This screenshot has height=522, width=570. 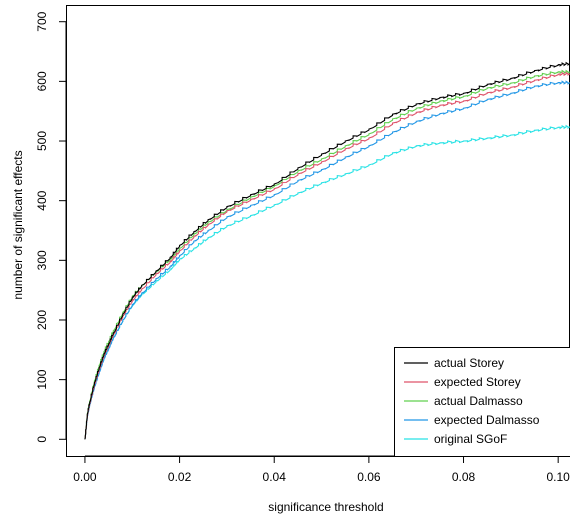 I want to click on y-axis-label: number of significant effects, so click(x=18, y=224).